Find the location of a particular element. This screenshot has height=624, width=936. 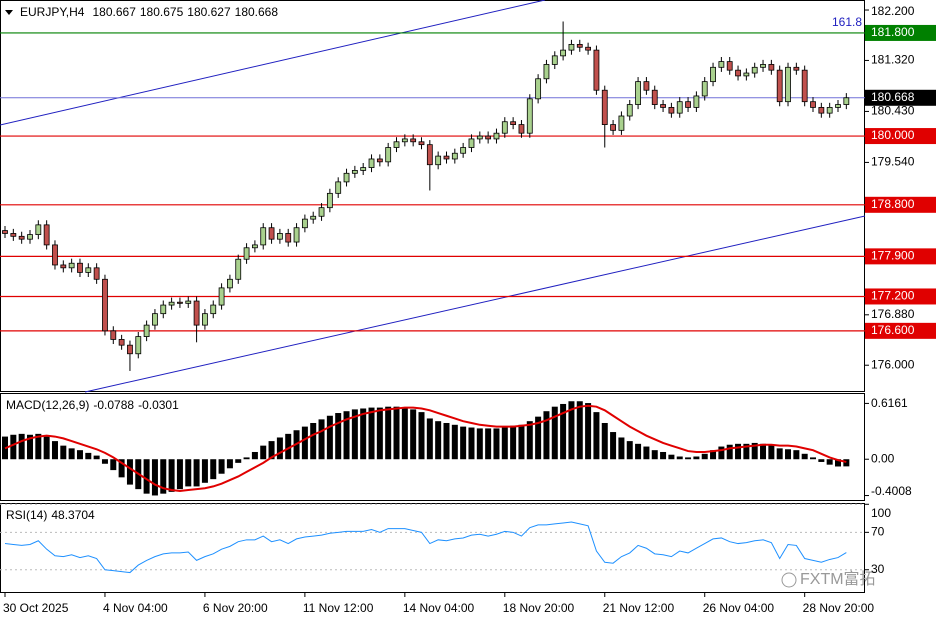

y-tick-label: 180.430 is located at coordinates (893, 111).